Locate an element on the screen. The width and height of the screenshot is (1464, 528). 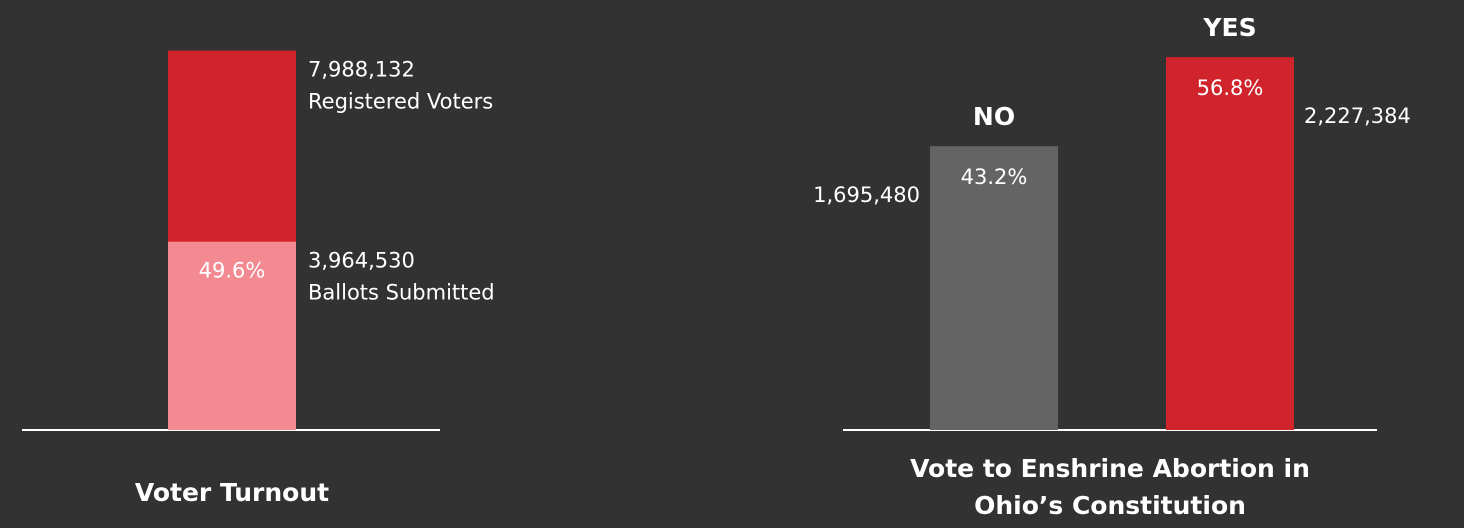
percent-label: 56.8% is located at coordinates (1230, 88).